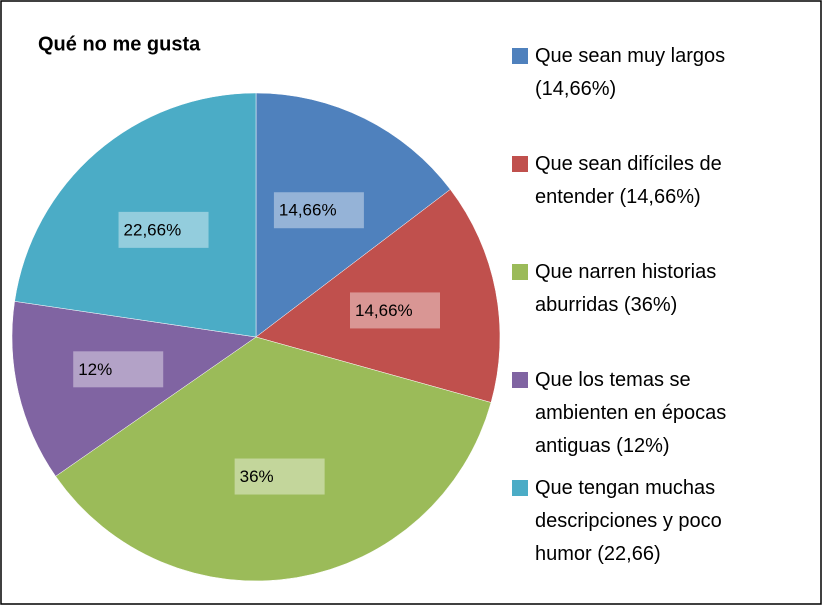 The width and height of the screenshot is (822, 605). I want to click on chart-title: Qué no me gusta, so click(119, 44).